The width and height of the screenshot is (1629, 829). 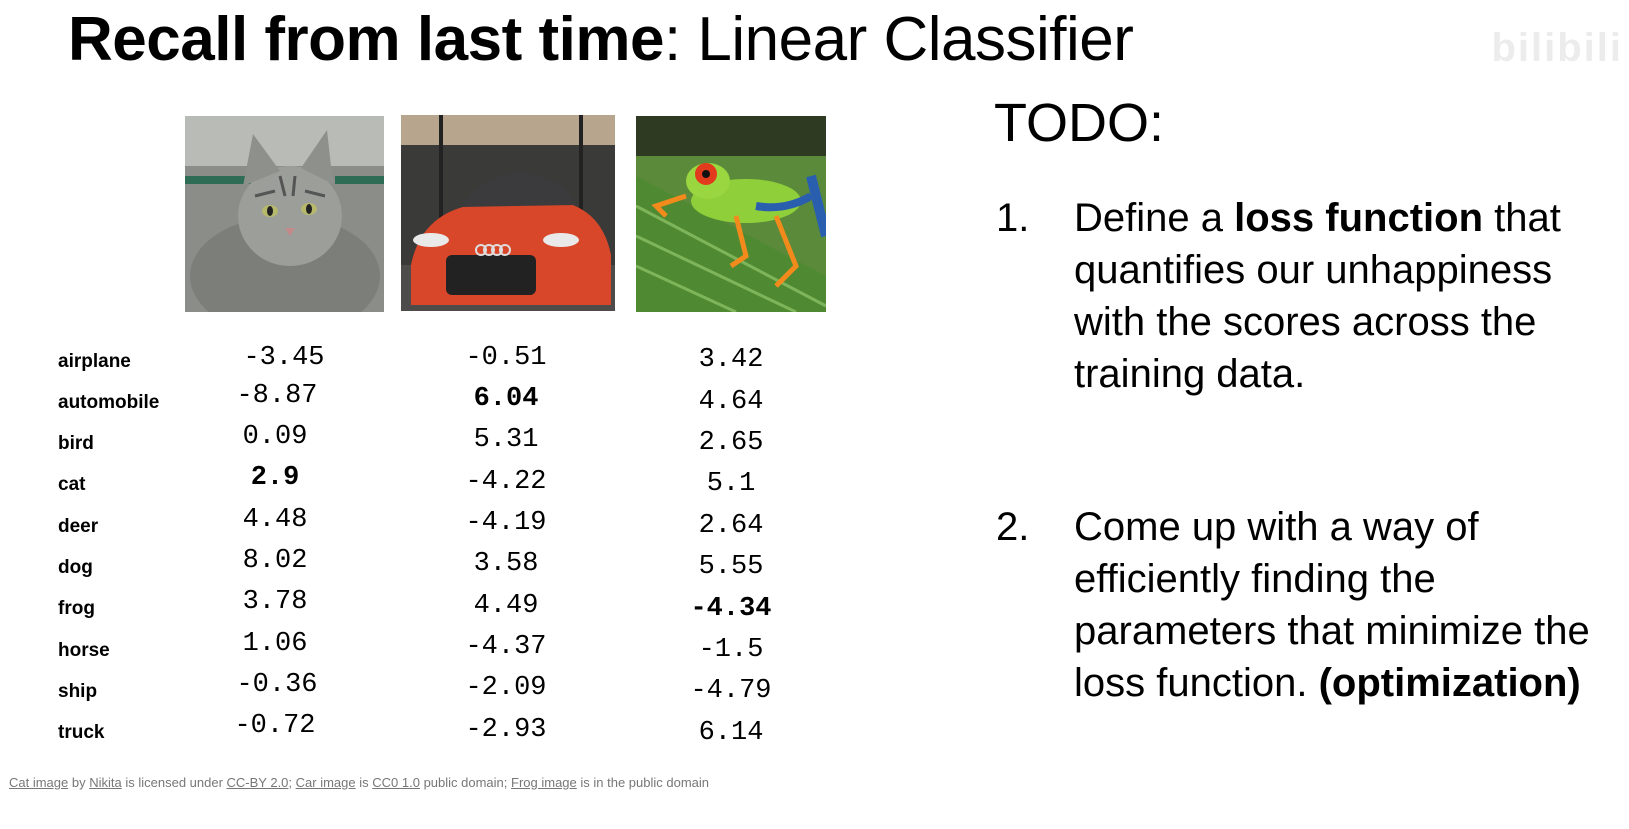 What do you see at coordinates (84, 650) in the screenshot?
I see `row-label-horse: horse` at bounding box center [84, 650].